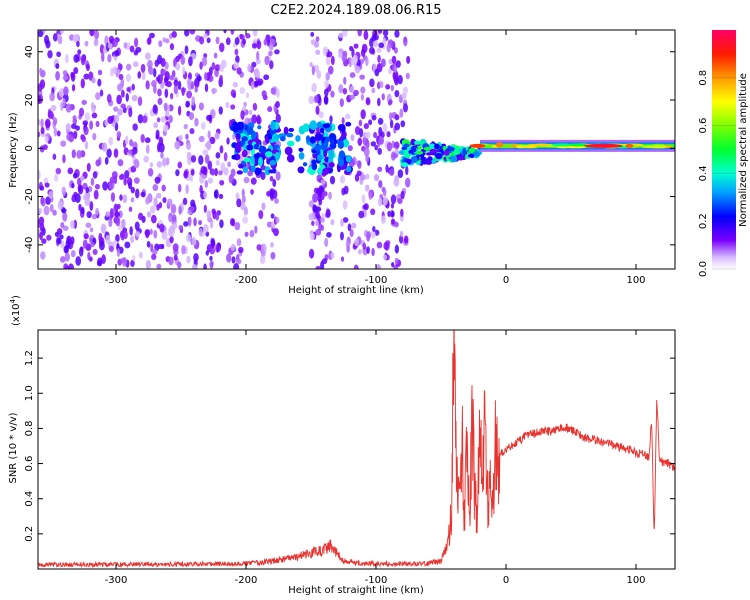 This screenshot has width=750, height=600. Describe the element at coordinates (356, 590) in the screenshot. I see `snr-x-label: Height of straight line (km)` at that location.